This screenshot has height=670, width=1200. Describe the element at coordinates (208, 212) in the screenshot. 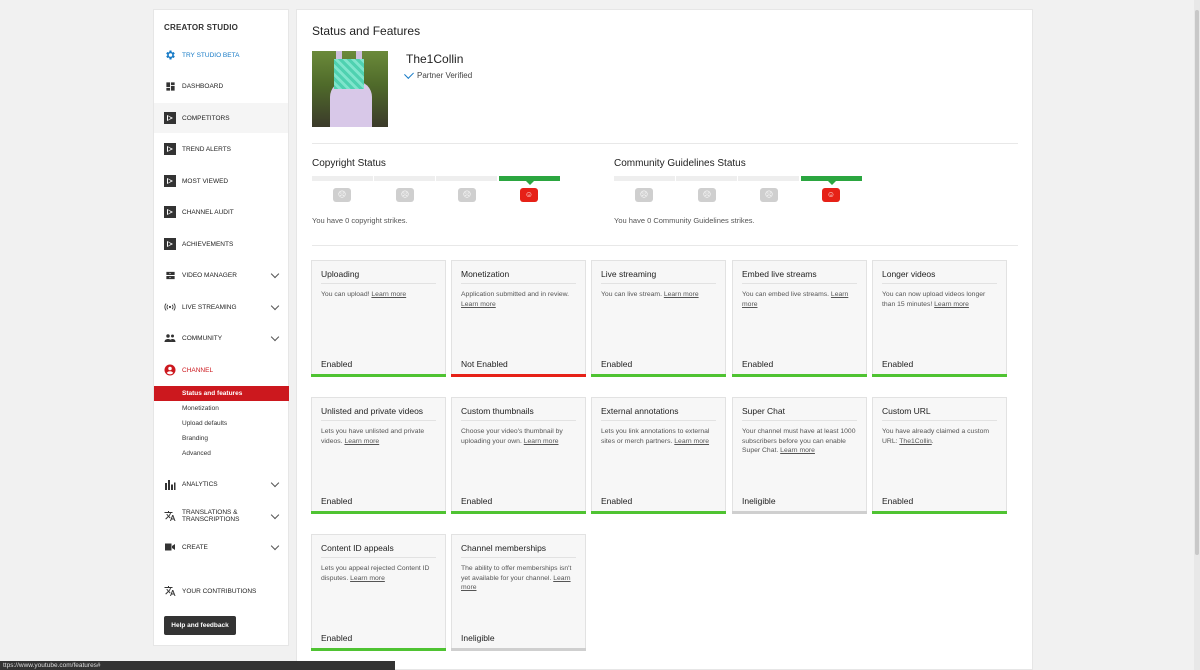

I see `sidebar-item-label: CHANNEL AUDIT` at that location.